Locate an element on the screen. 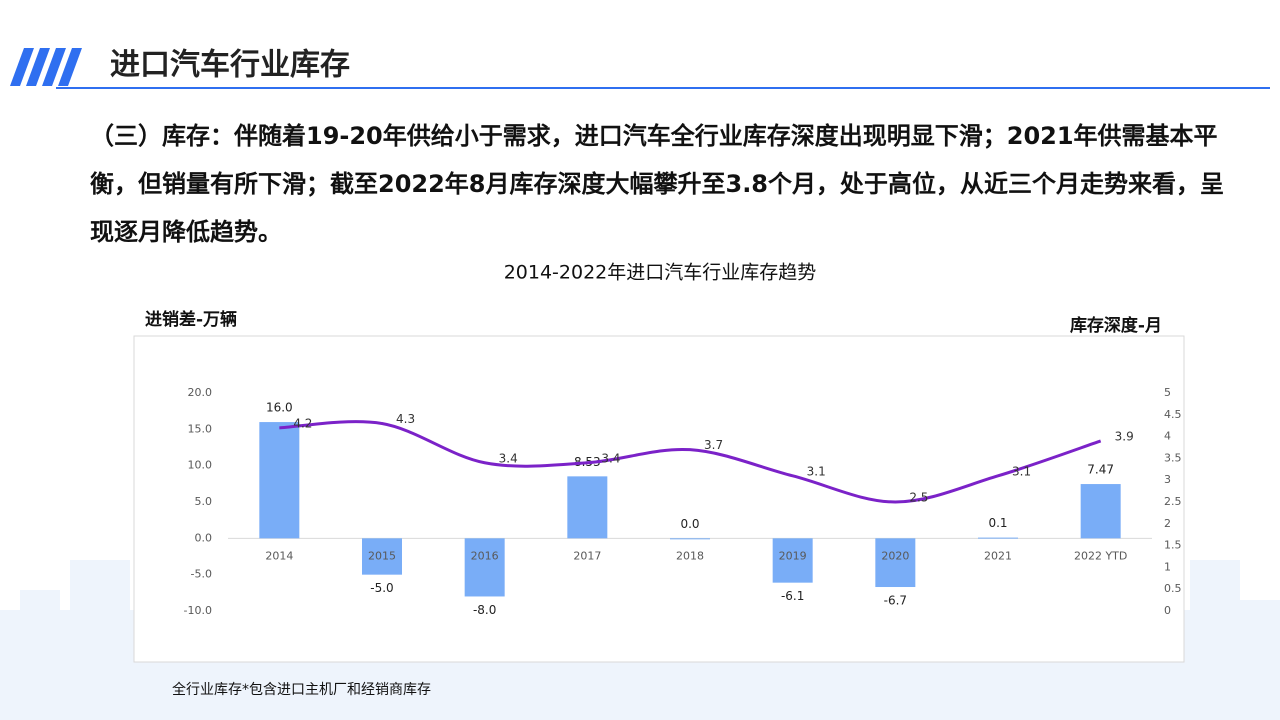 The height and width of the screenshot is (720, 1280). bar-value-label: -8.0 is located at coordinates (484, 610).